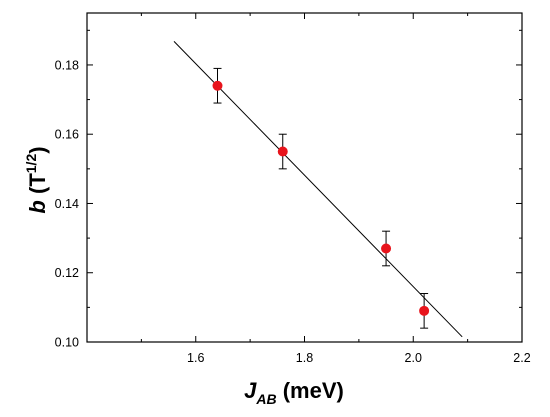  Describe the element at coordinates (37, 186) in the screenshot. I see `y-axis-title-unit: (T` at that location.